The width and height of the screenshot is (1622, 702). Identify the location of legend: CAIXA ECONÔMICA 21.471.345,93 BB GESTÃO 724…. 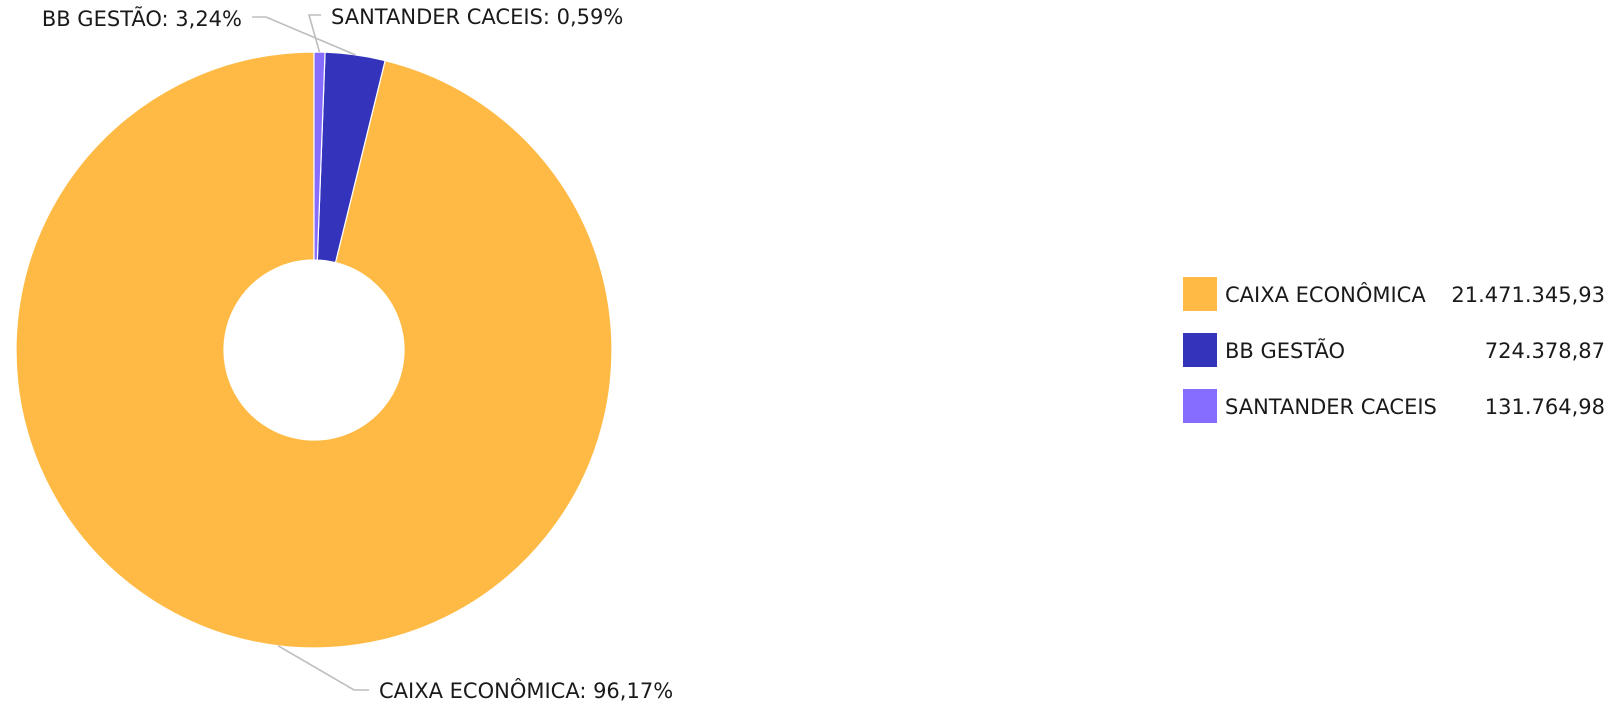
(1394, 350).